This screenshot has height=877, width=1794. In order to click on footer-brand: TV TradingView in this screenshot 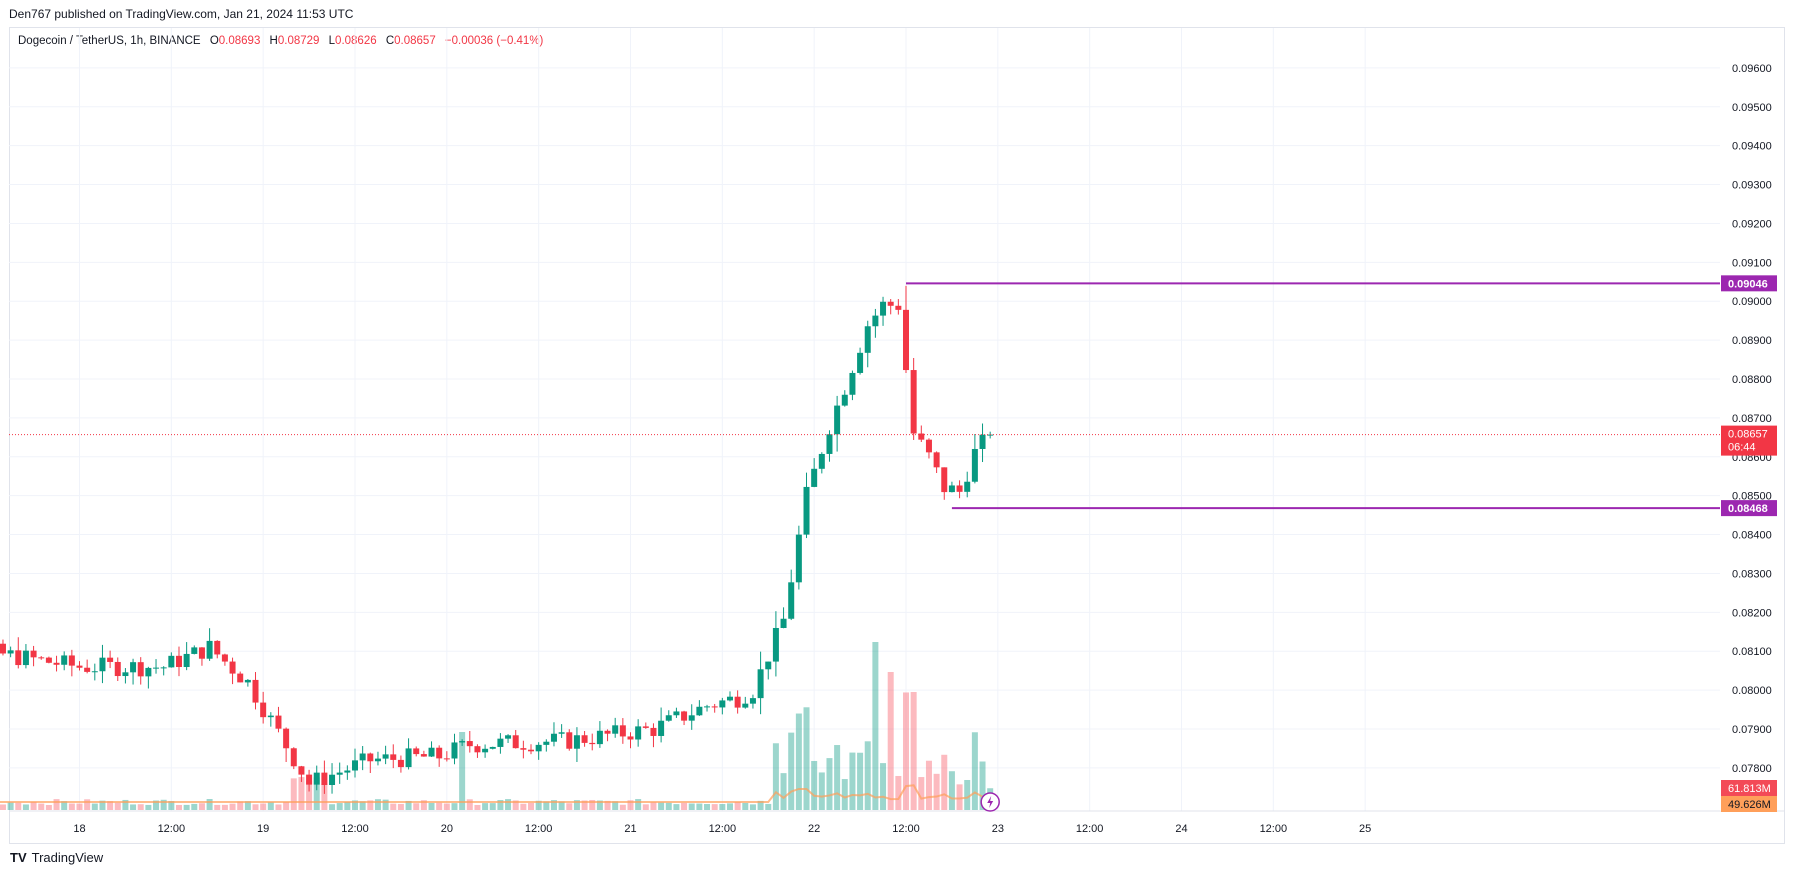, I will do `click(56, 857)`.